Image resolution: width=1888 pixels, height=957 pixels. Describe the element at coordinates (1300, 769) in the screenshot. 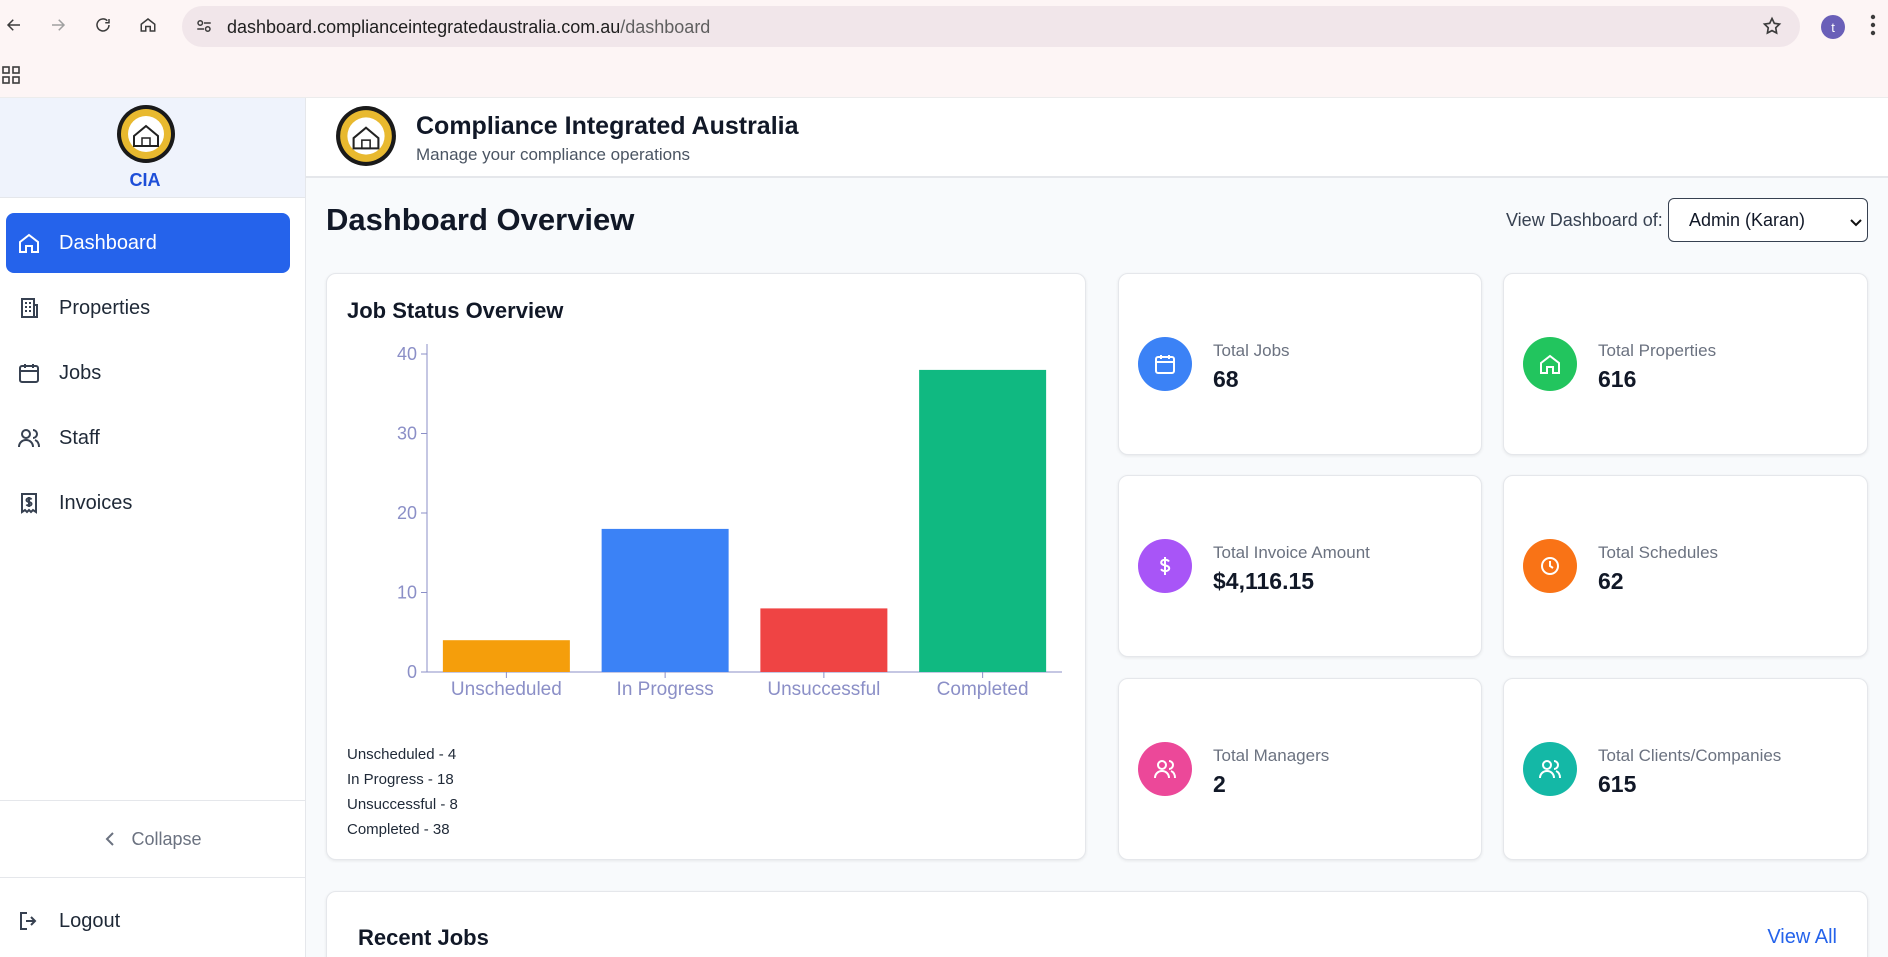

I see `stat-card-total-managers: Total Managers 2` at that location.